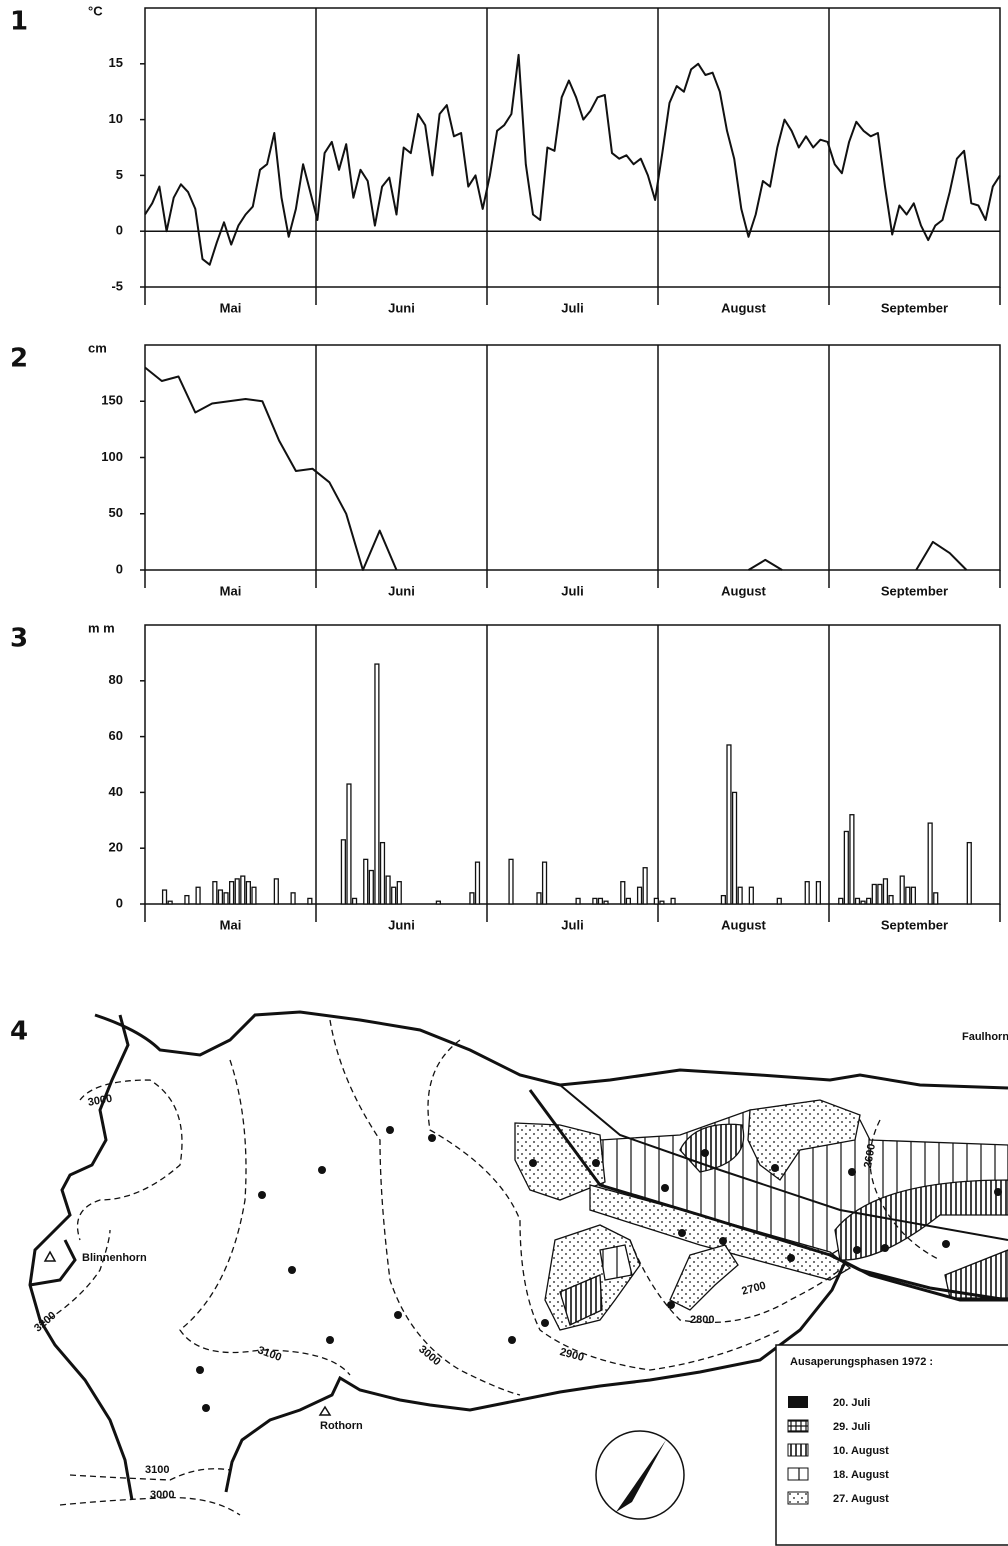  I want to click on legend-label: 27. August, so click(861, 1499).